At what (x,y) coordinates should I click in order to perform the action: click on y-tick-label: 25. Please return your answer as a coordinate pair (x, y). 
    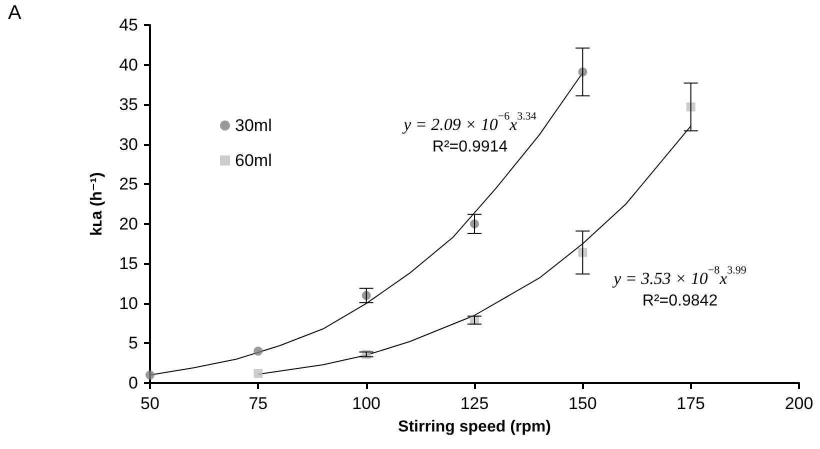
    Looking at the image, I should click on (128, 184).